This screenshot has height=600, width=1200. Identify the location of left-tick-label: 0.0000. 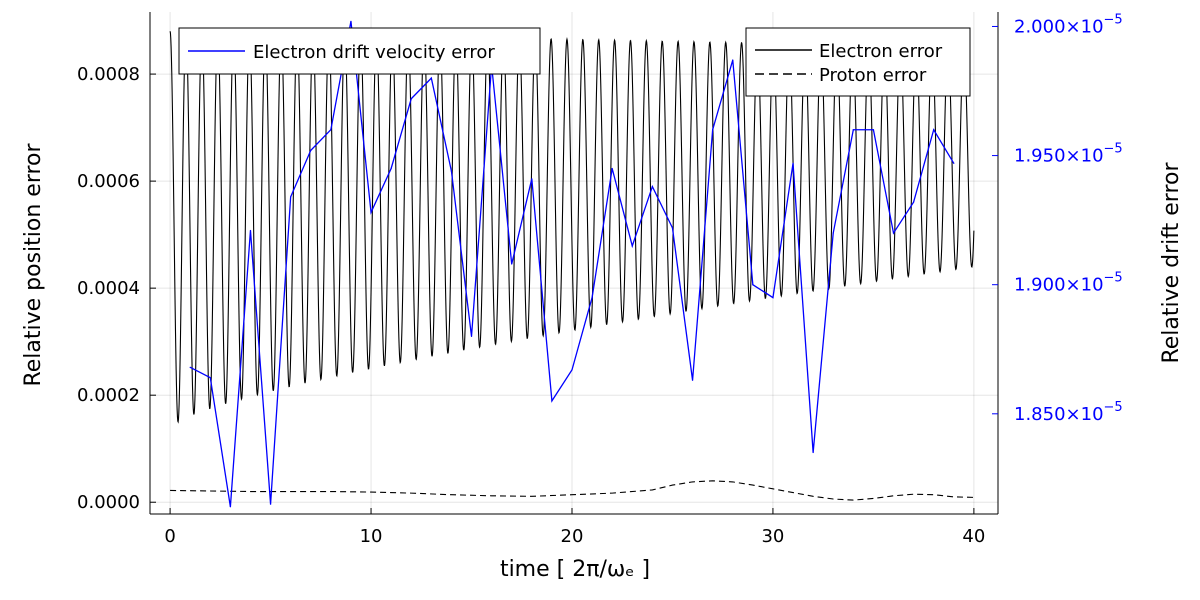
(108, 502).